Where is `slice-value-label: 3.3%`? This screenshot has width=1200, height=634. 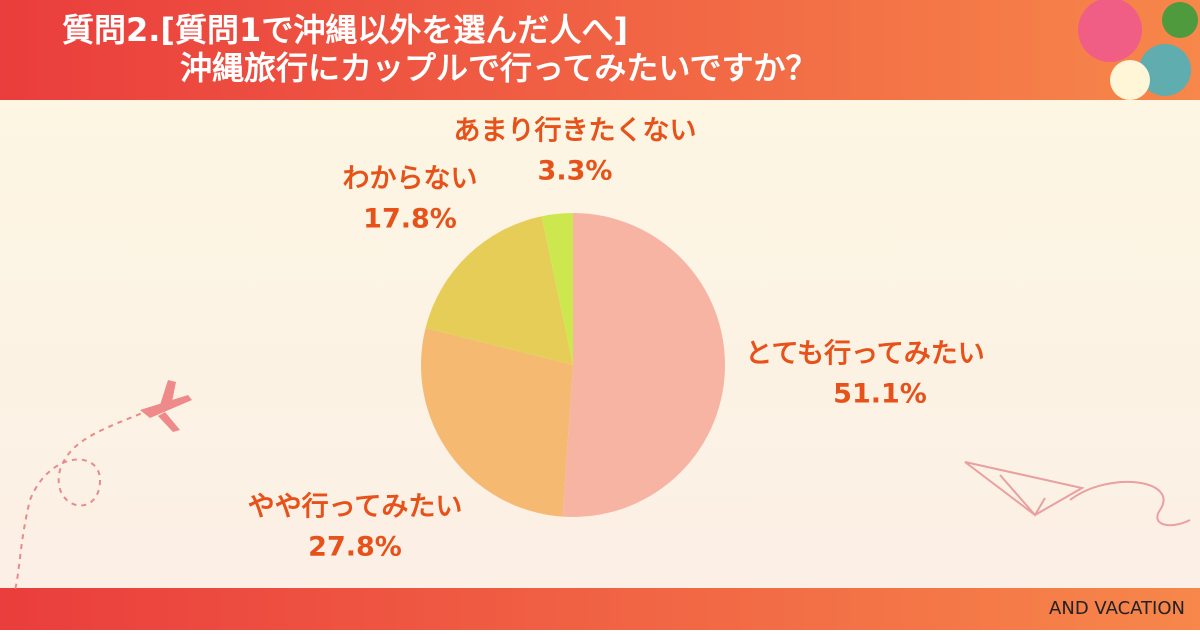 slice-value-label: 3.3% is located at coordinates (575, 171).